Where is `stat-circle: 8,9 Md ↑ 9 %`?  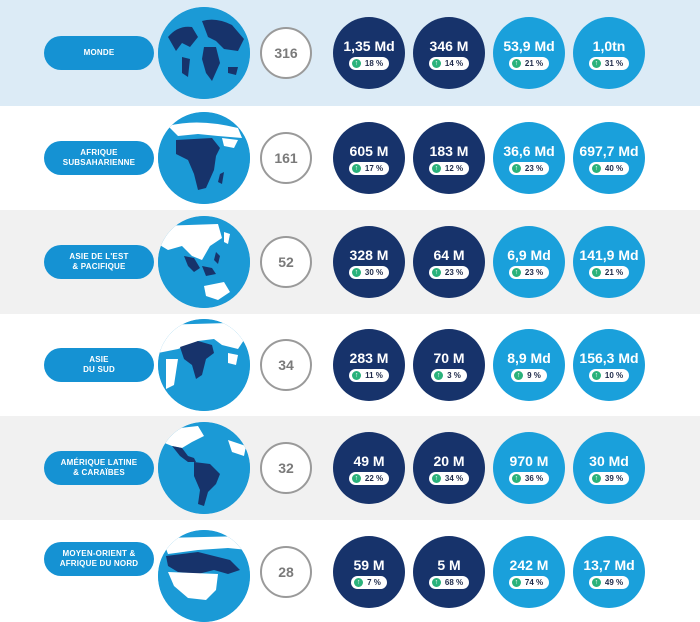 stat-circle: 8,9 Md ↑ 9 % is located at coordinates (529, 365).